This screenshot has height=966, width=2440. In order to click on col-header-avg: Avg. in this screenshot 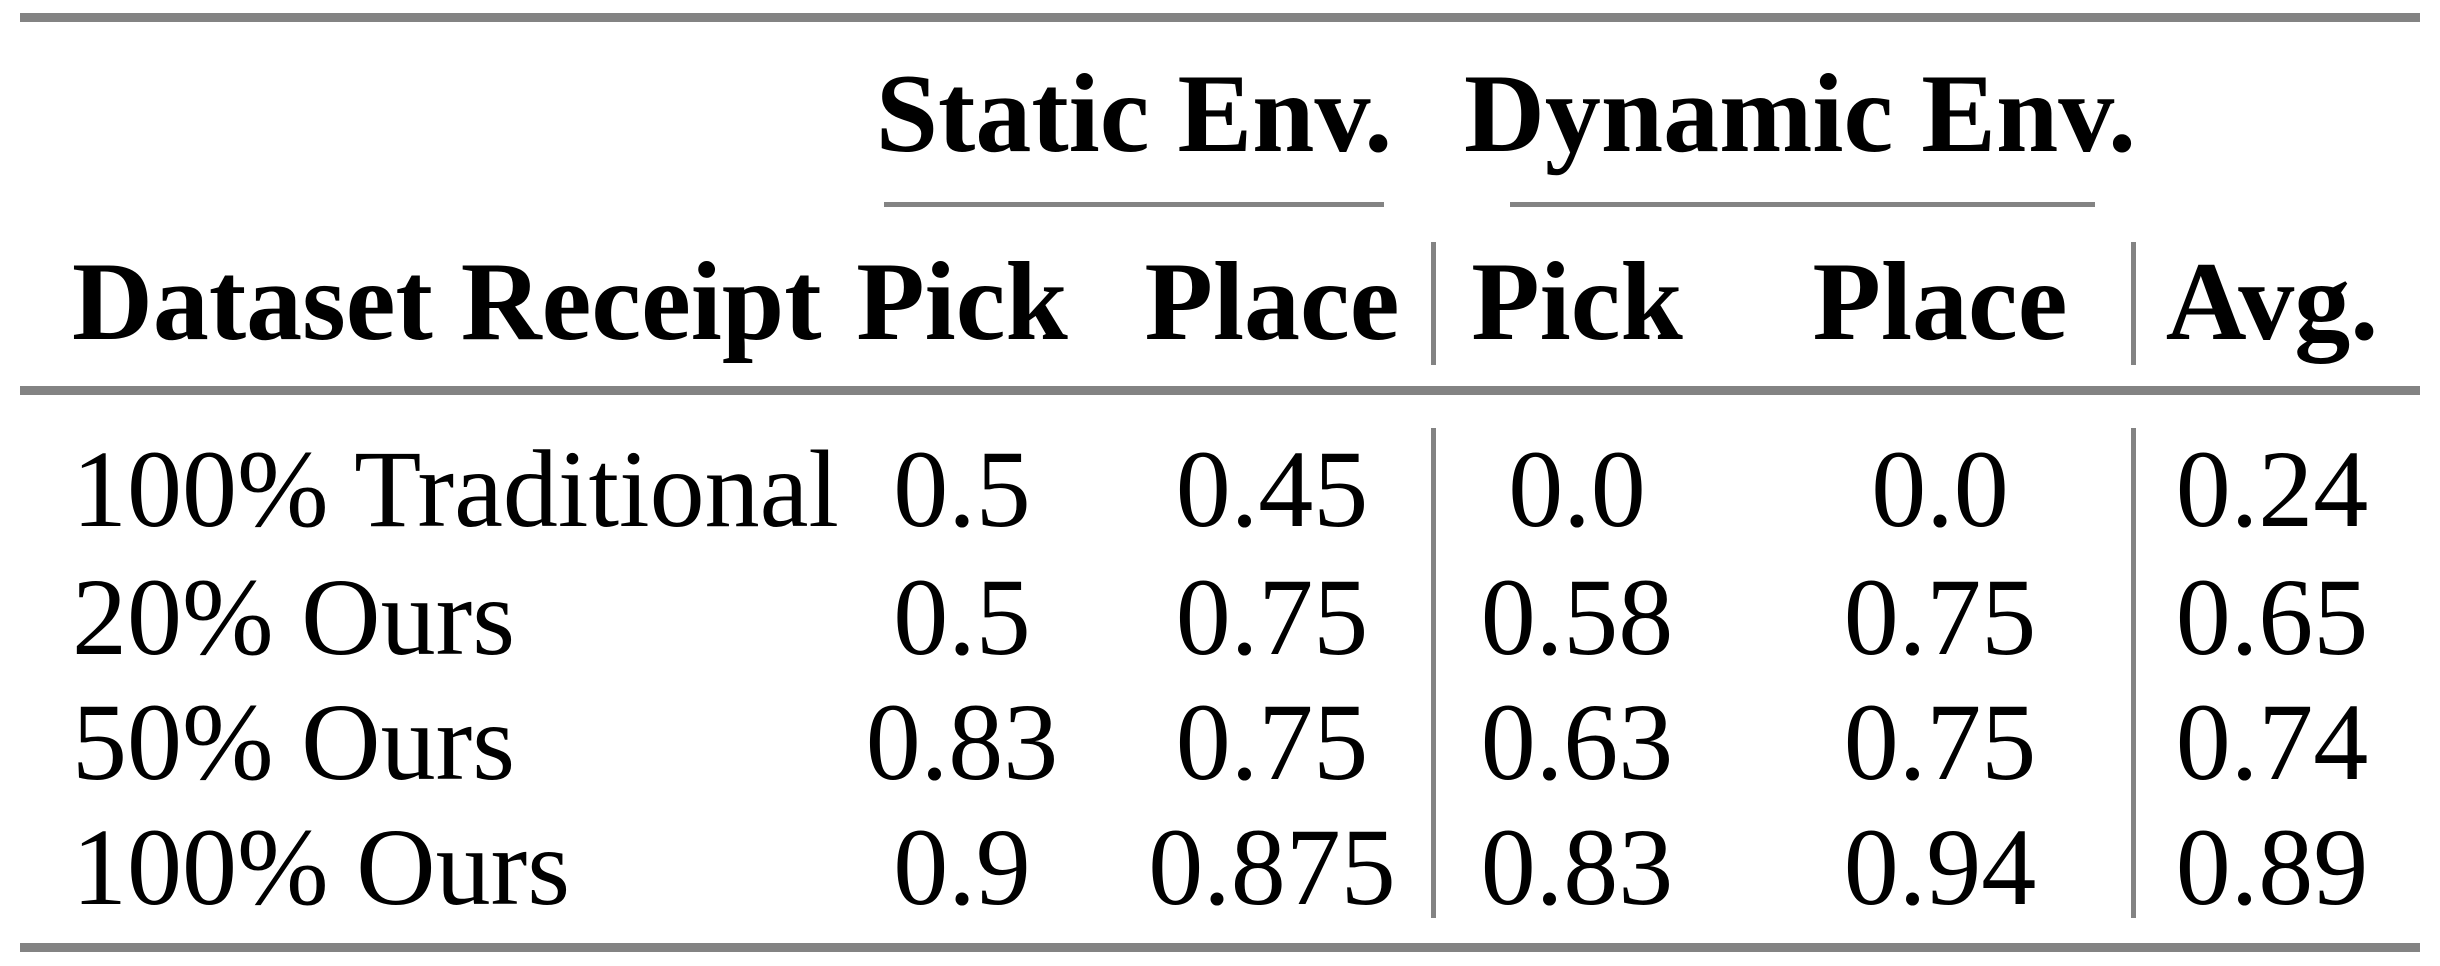, I will do `click(2272, 302)`.